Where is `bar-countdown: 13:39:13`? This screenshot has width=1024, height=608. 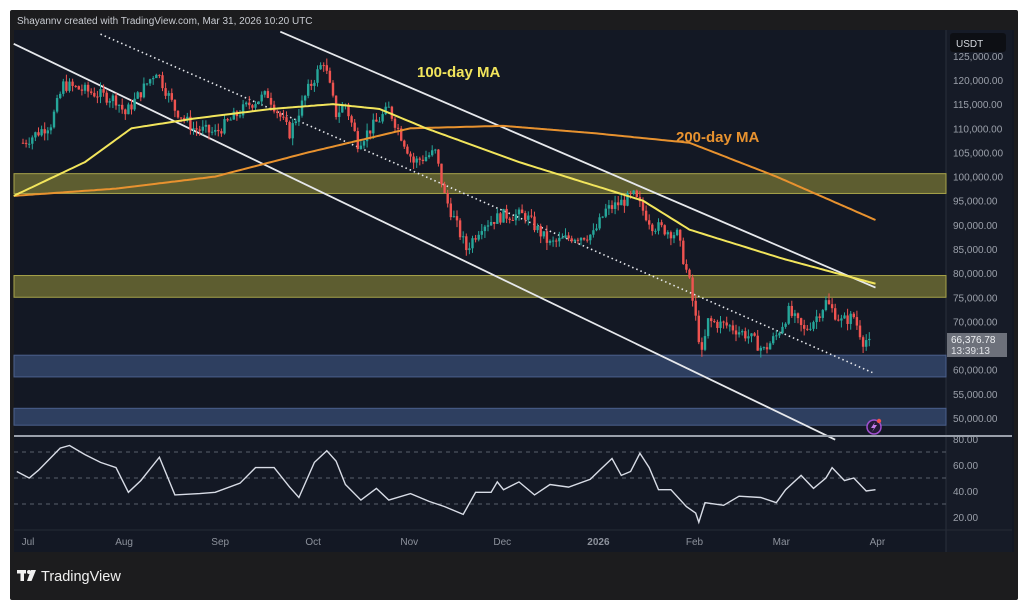 bar-countdown: 13:39:13 is located at coordinates (970, 351).